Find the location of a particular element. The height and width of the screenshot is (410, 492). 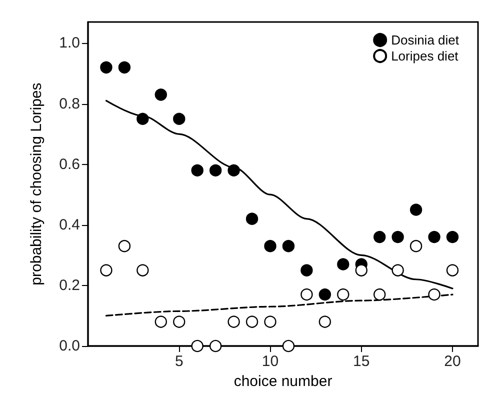

x-tick-label: 5 is located at coordinates (179, 361).